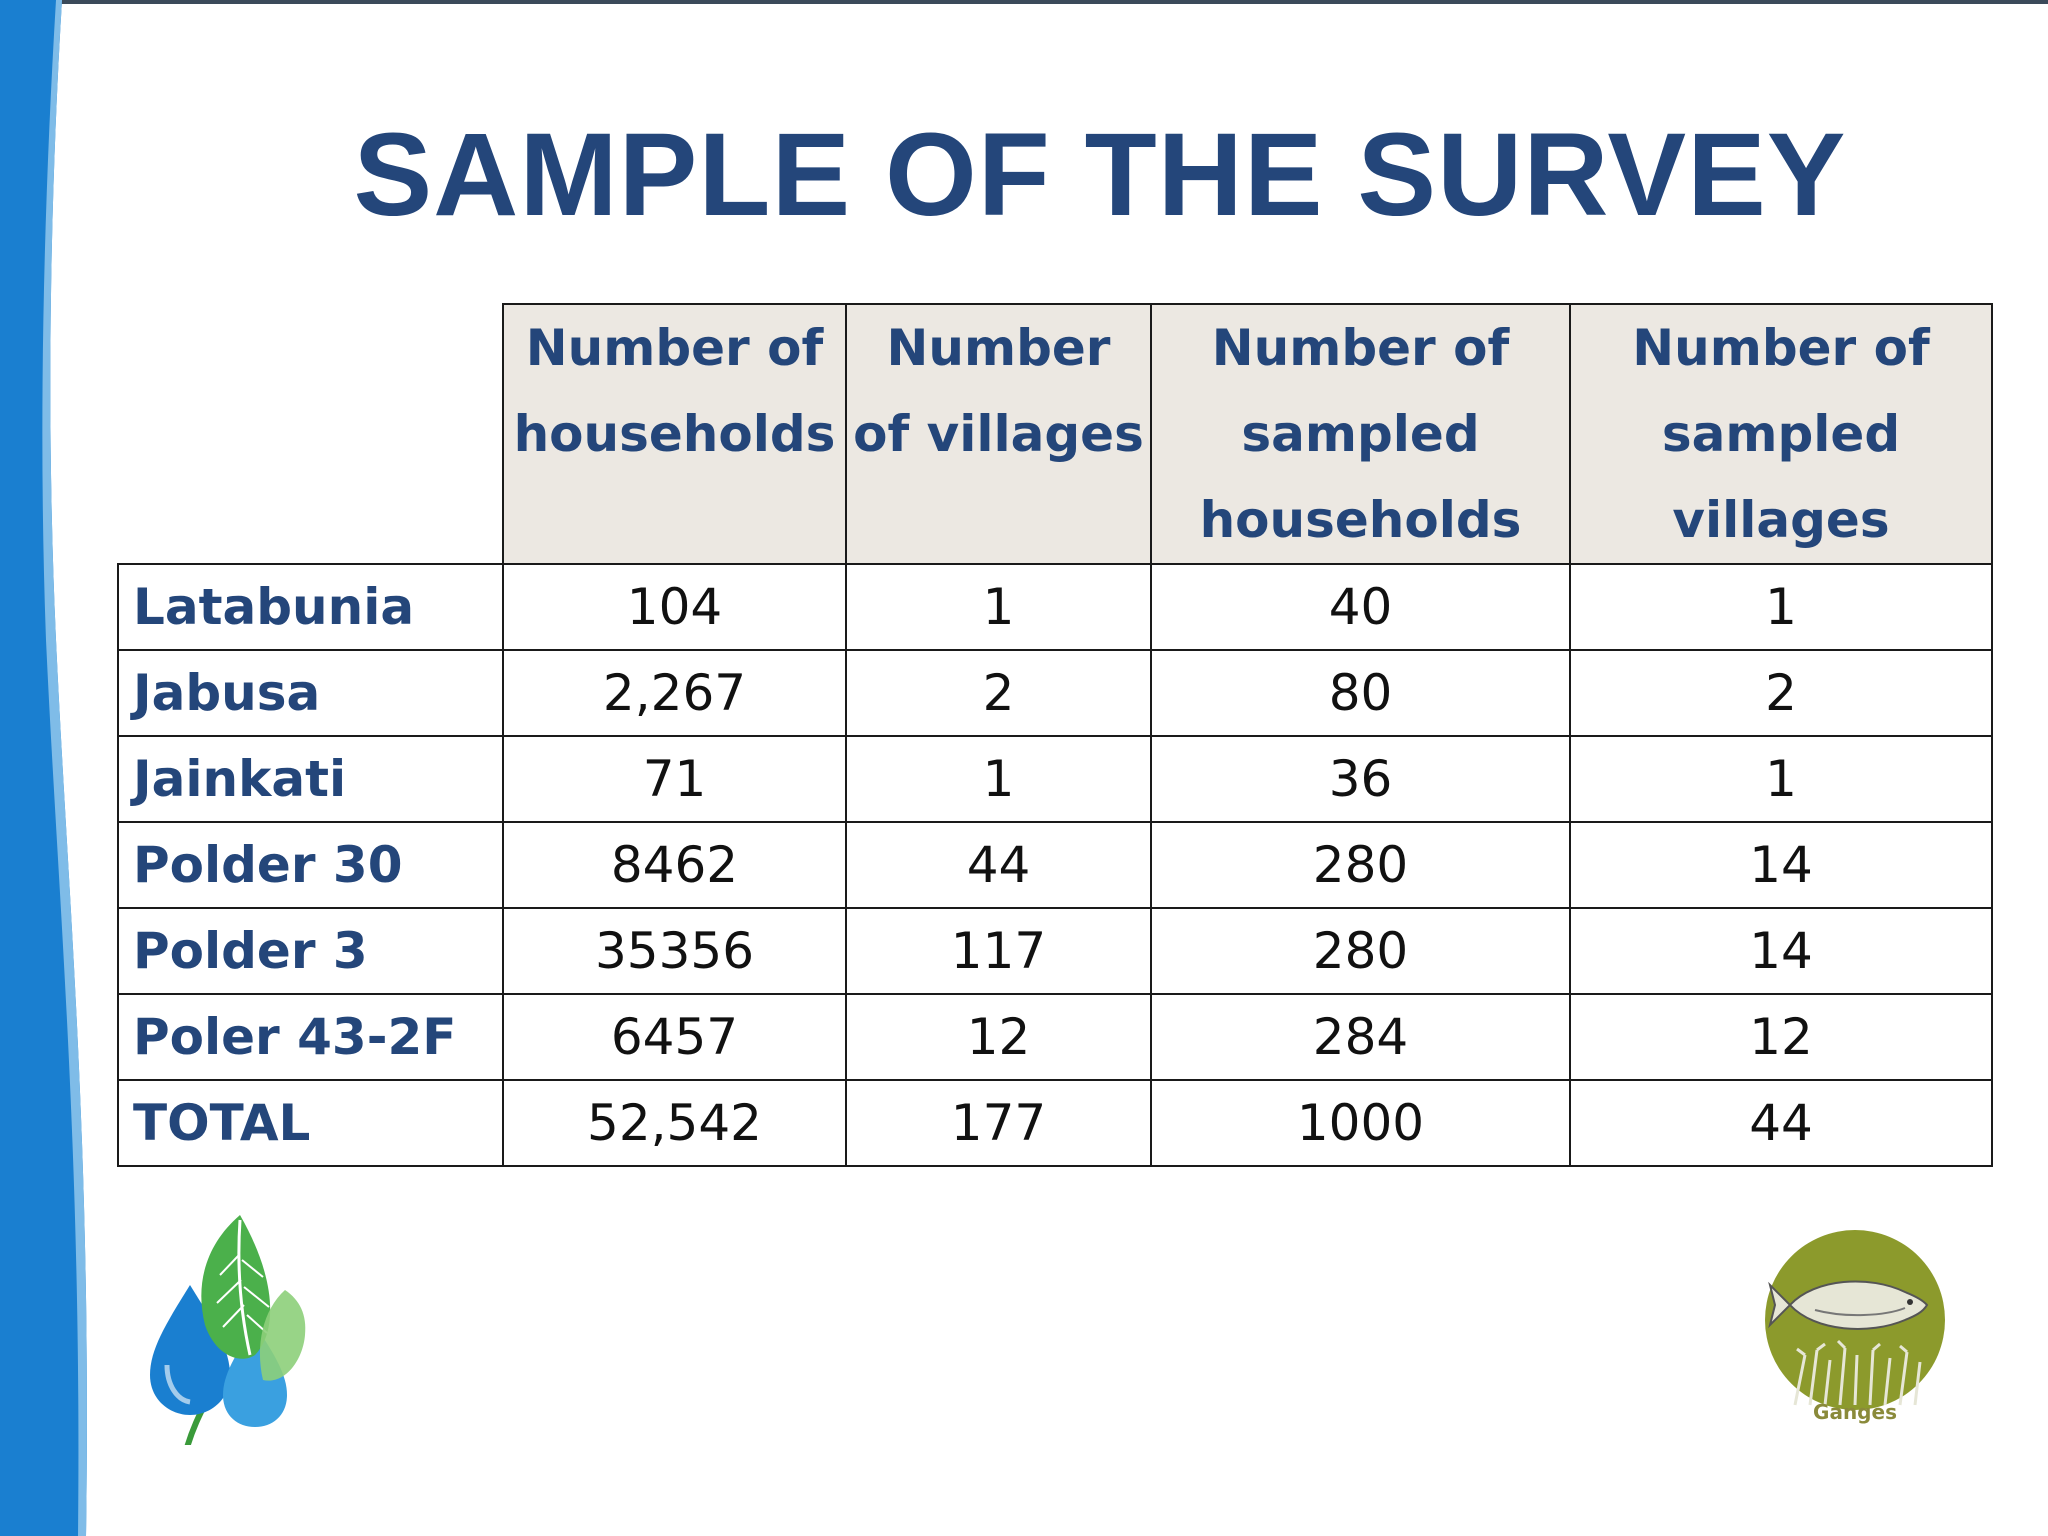  Describe the element at coordinates (998, 693) in the screenshot. I see `villages-cell: 2` at that location.